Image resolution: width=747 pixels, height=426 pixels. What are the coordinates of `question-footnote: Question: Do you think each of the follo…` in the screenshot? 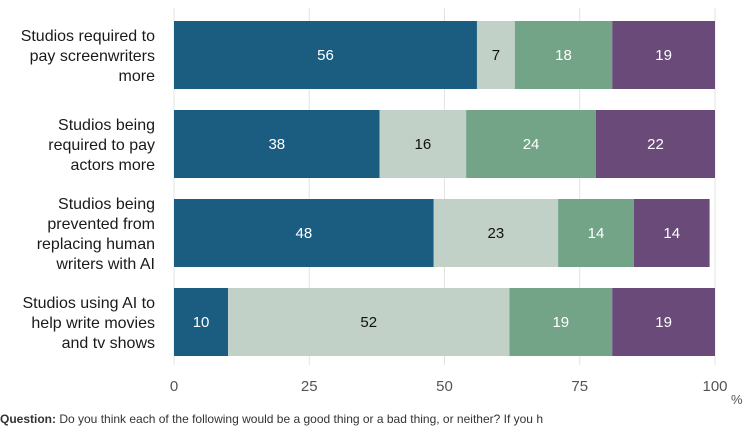 It's located at (373, 419).